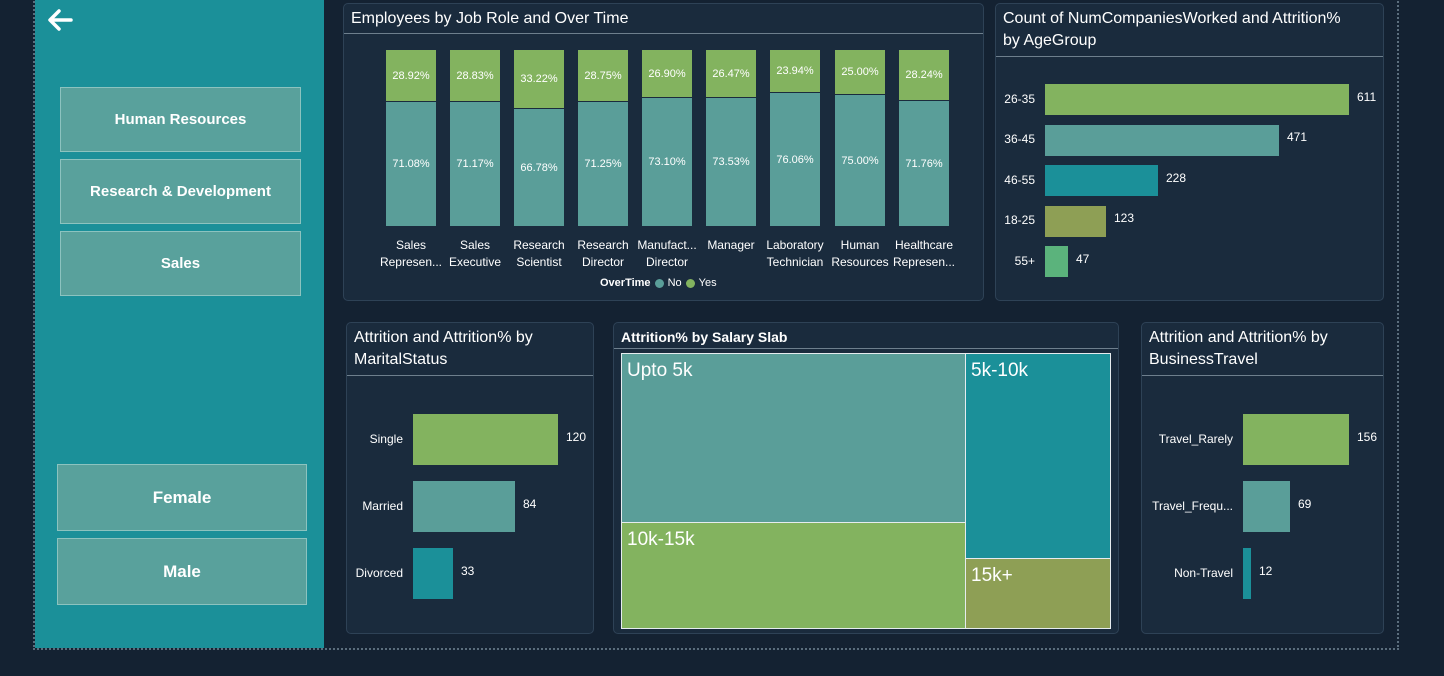 This screenshot has height=676, width=1444. Describe the element at coordinates (468, 570) in the screenshot. I see `marital-status-value: 33` at that location.